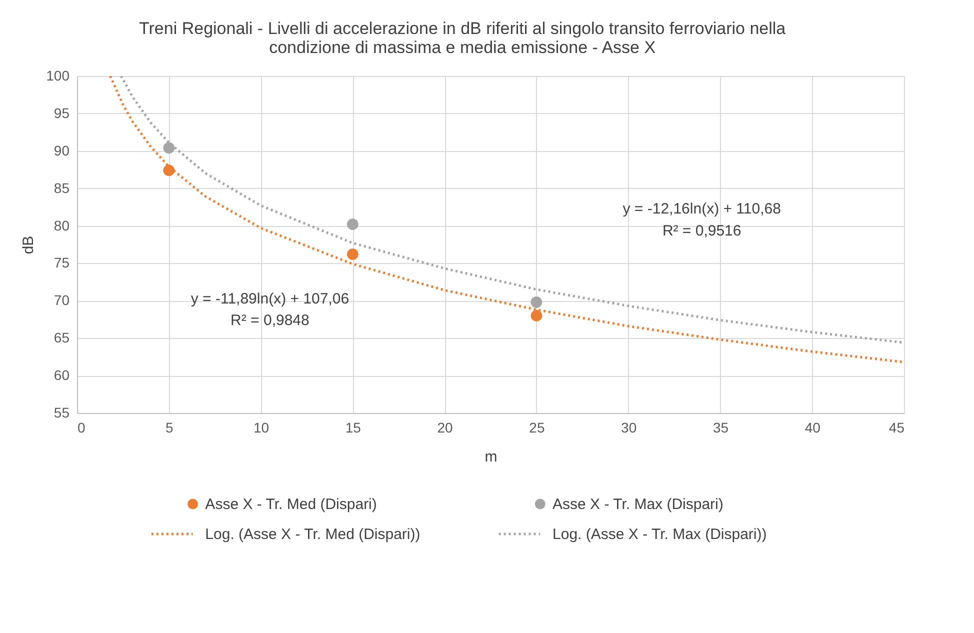 The height and width of the screenshot is (633, 974). What do you see at coordinates (353, 428) in the screenshot?
I see `x-tick-label: 15` at bounding box center [353, 428].